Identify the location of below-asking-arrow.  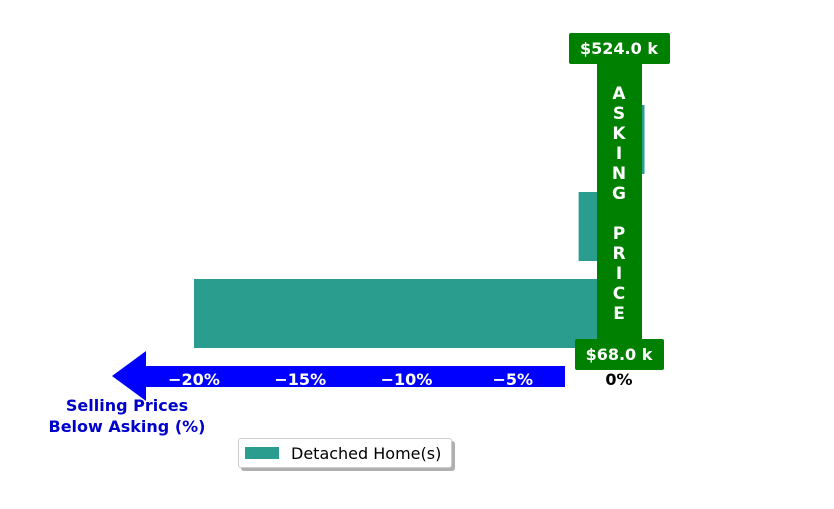
(338, 376).